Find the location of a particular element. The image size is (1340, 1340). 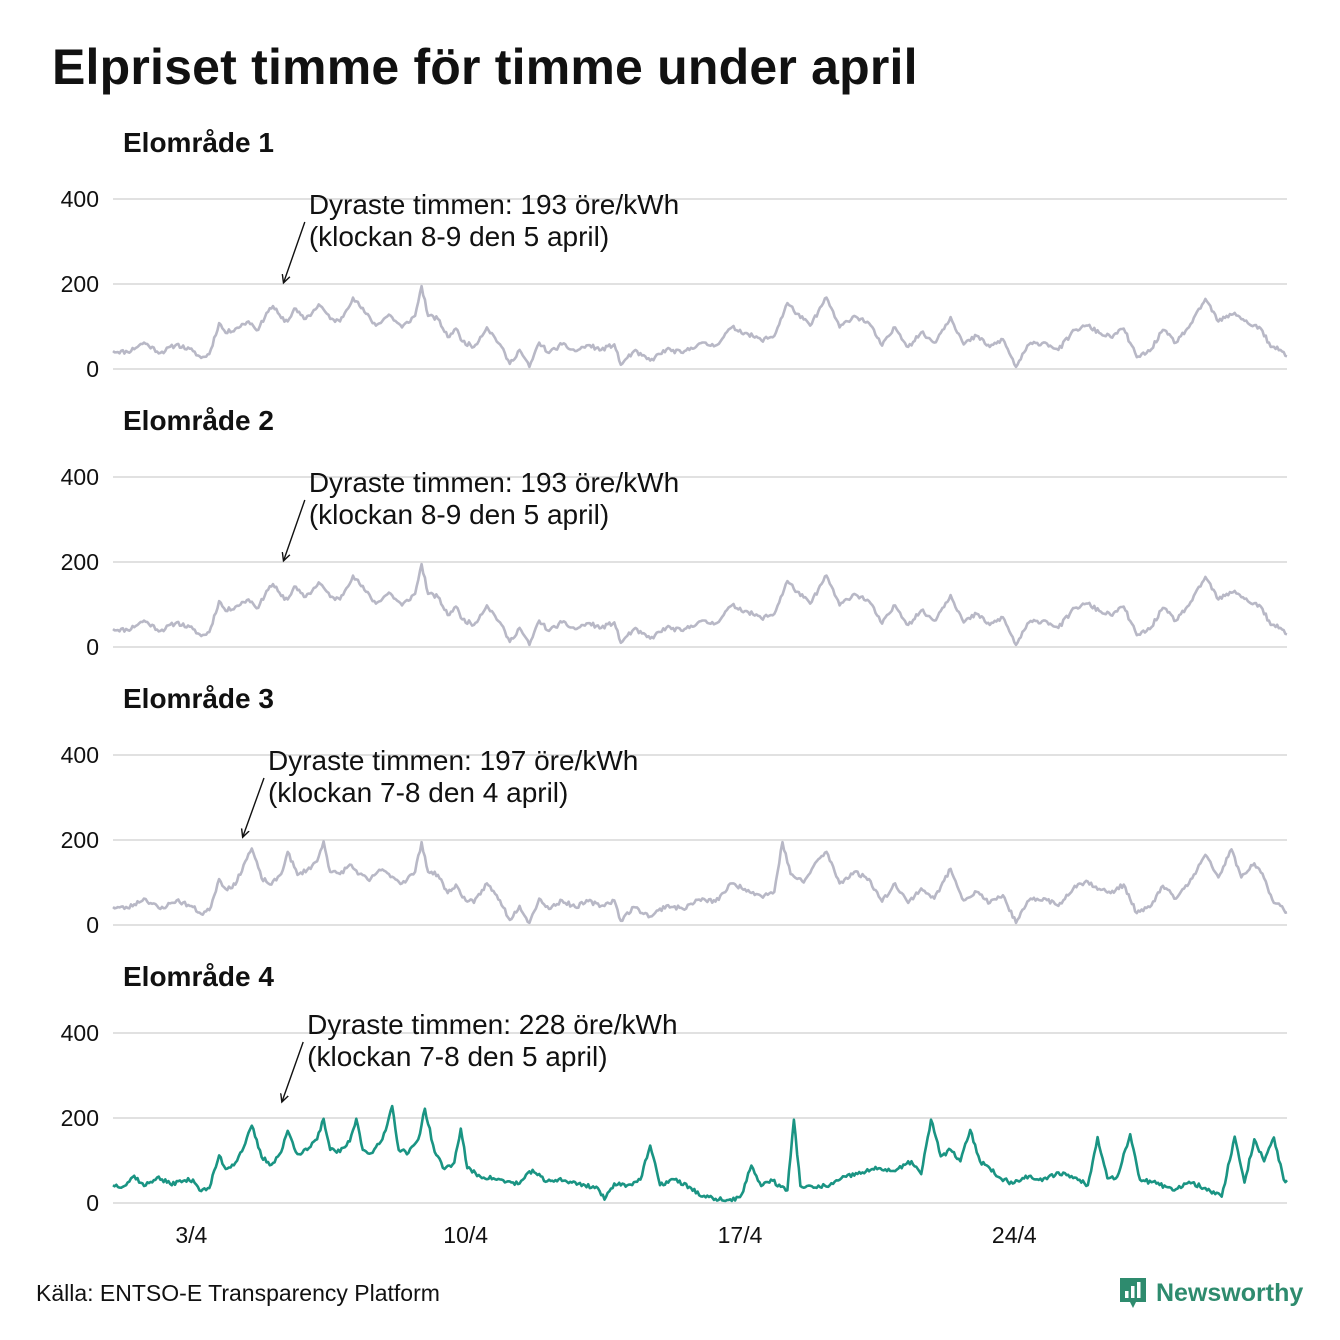

annotation-line-2: (klockan 7-8 den 5 april) is located at coordinates (457, 1056).